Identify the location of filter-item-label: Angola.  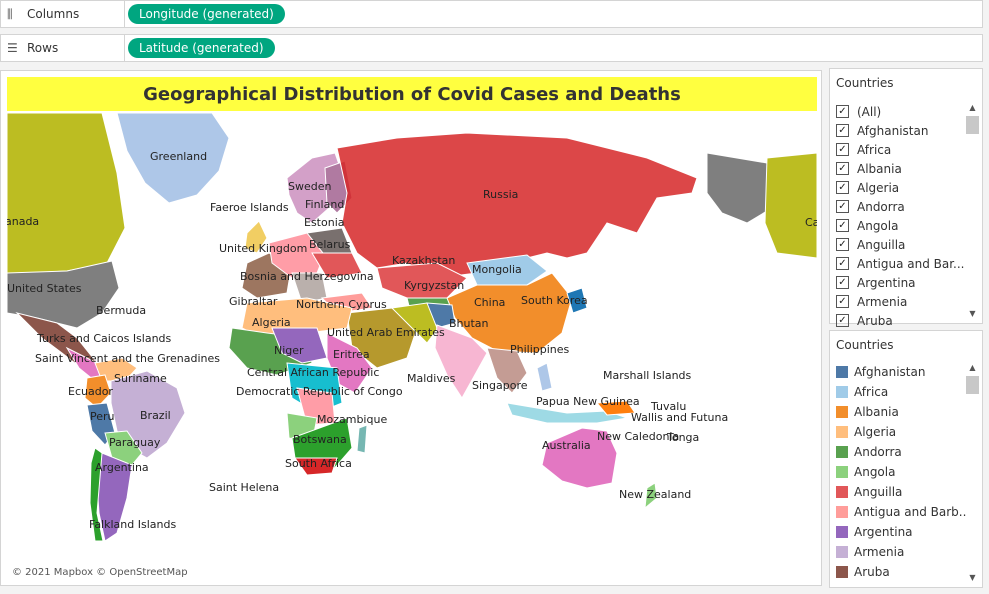
(878, 225).